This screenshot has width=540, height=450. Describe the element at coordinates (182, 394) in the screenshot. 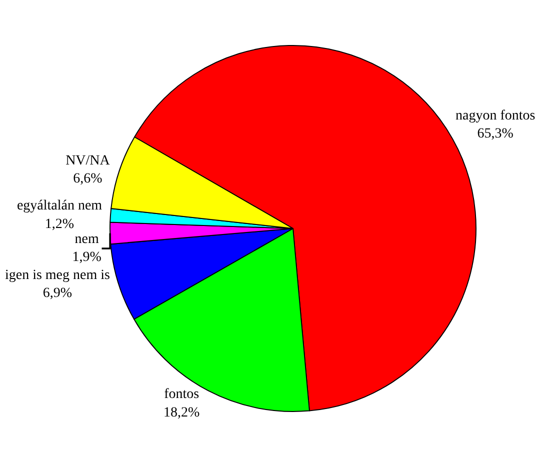

I see `slice-label: fontos` at that location.